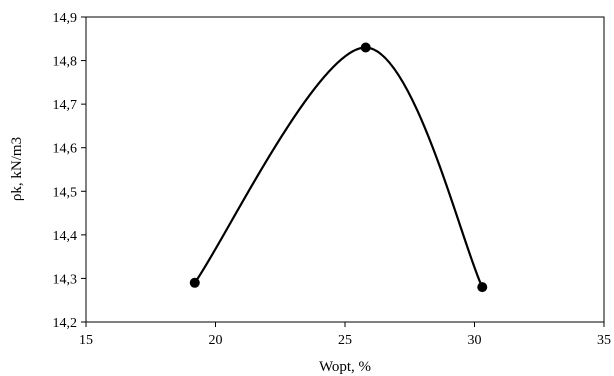  I want to click on y-axis-ticks: 14,2 14,3 14,4 14,5 14,6 14,7 14,8 14,9, so click(69, 171).